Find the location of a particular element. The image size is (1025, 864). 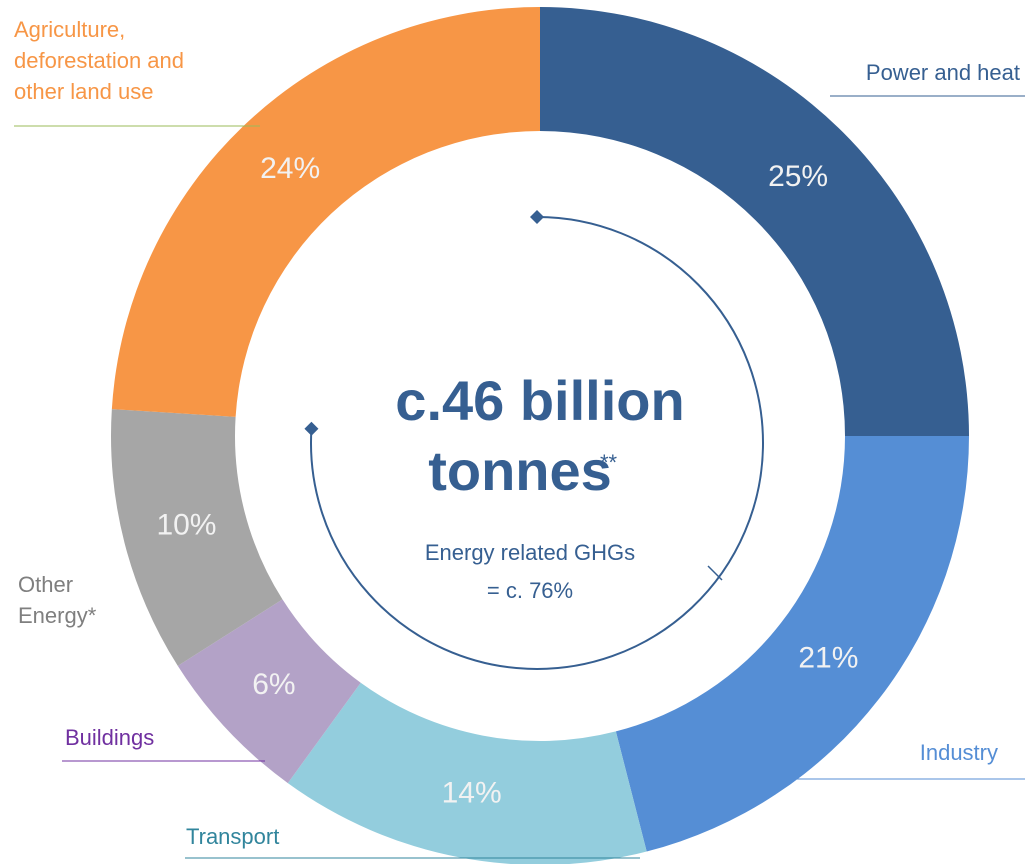

category-label: Transport is located at coordinates (233, 836).